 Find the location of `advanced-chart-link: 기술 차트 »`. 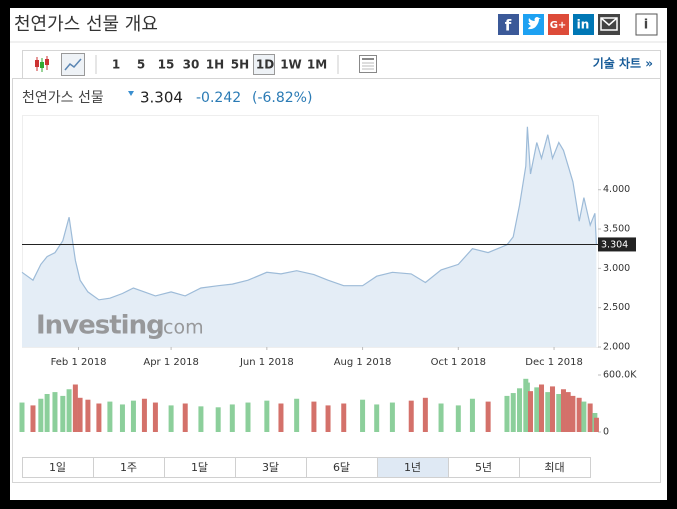

advanced-chart-link: 기술 차트 » is located at coordinates (623, 63).